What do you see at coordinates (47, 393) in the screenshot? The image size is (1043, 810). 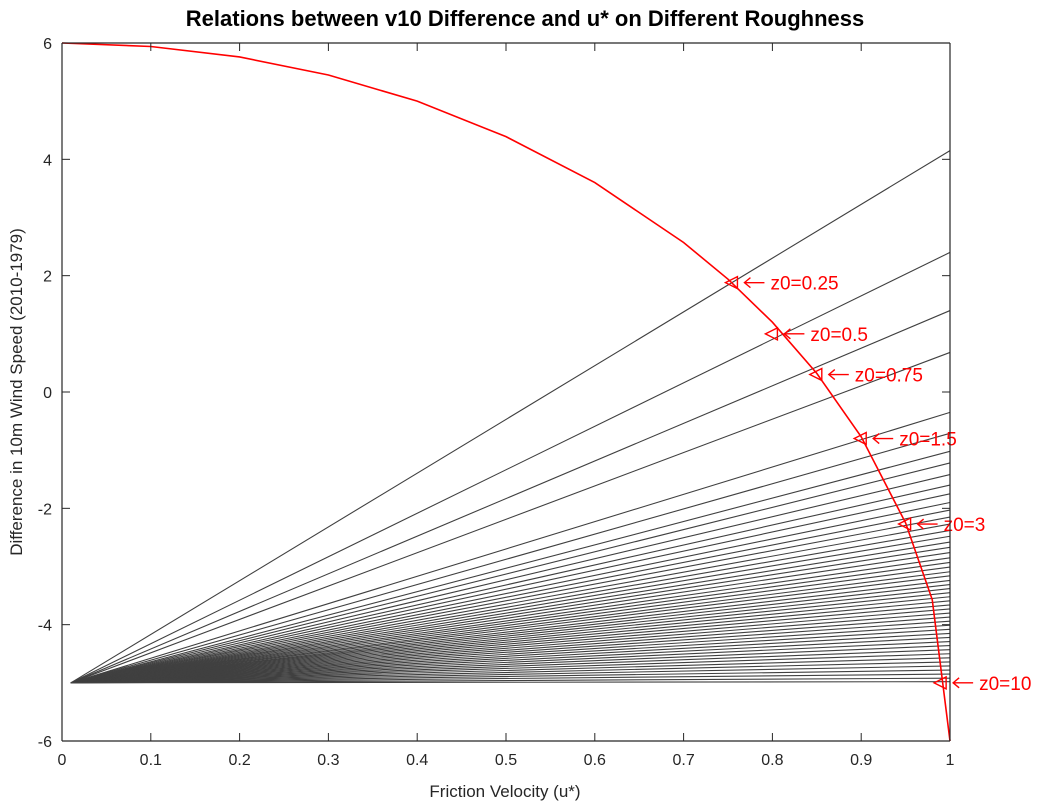 I see `y-tick-label-3: 0` at bounding box center [47, 393].